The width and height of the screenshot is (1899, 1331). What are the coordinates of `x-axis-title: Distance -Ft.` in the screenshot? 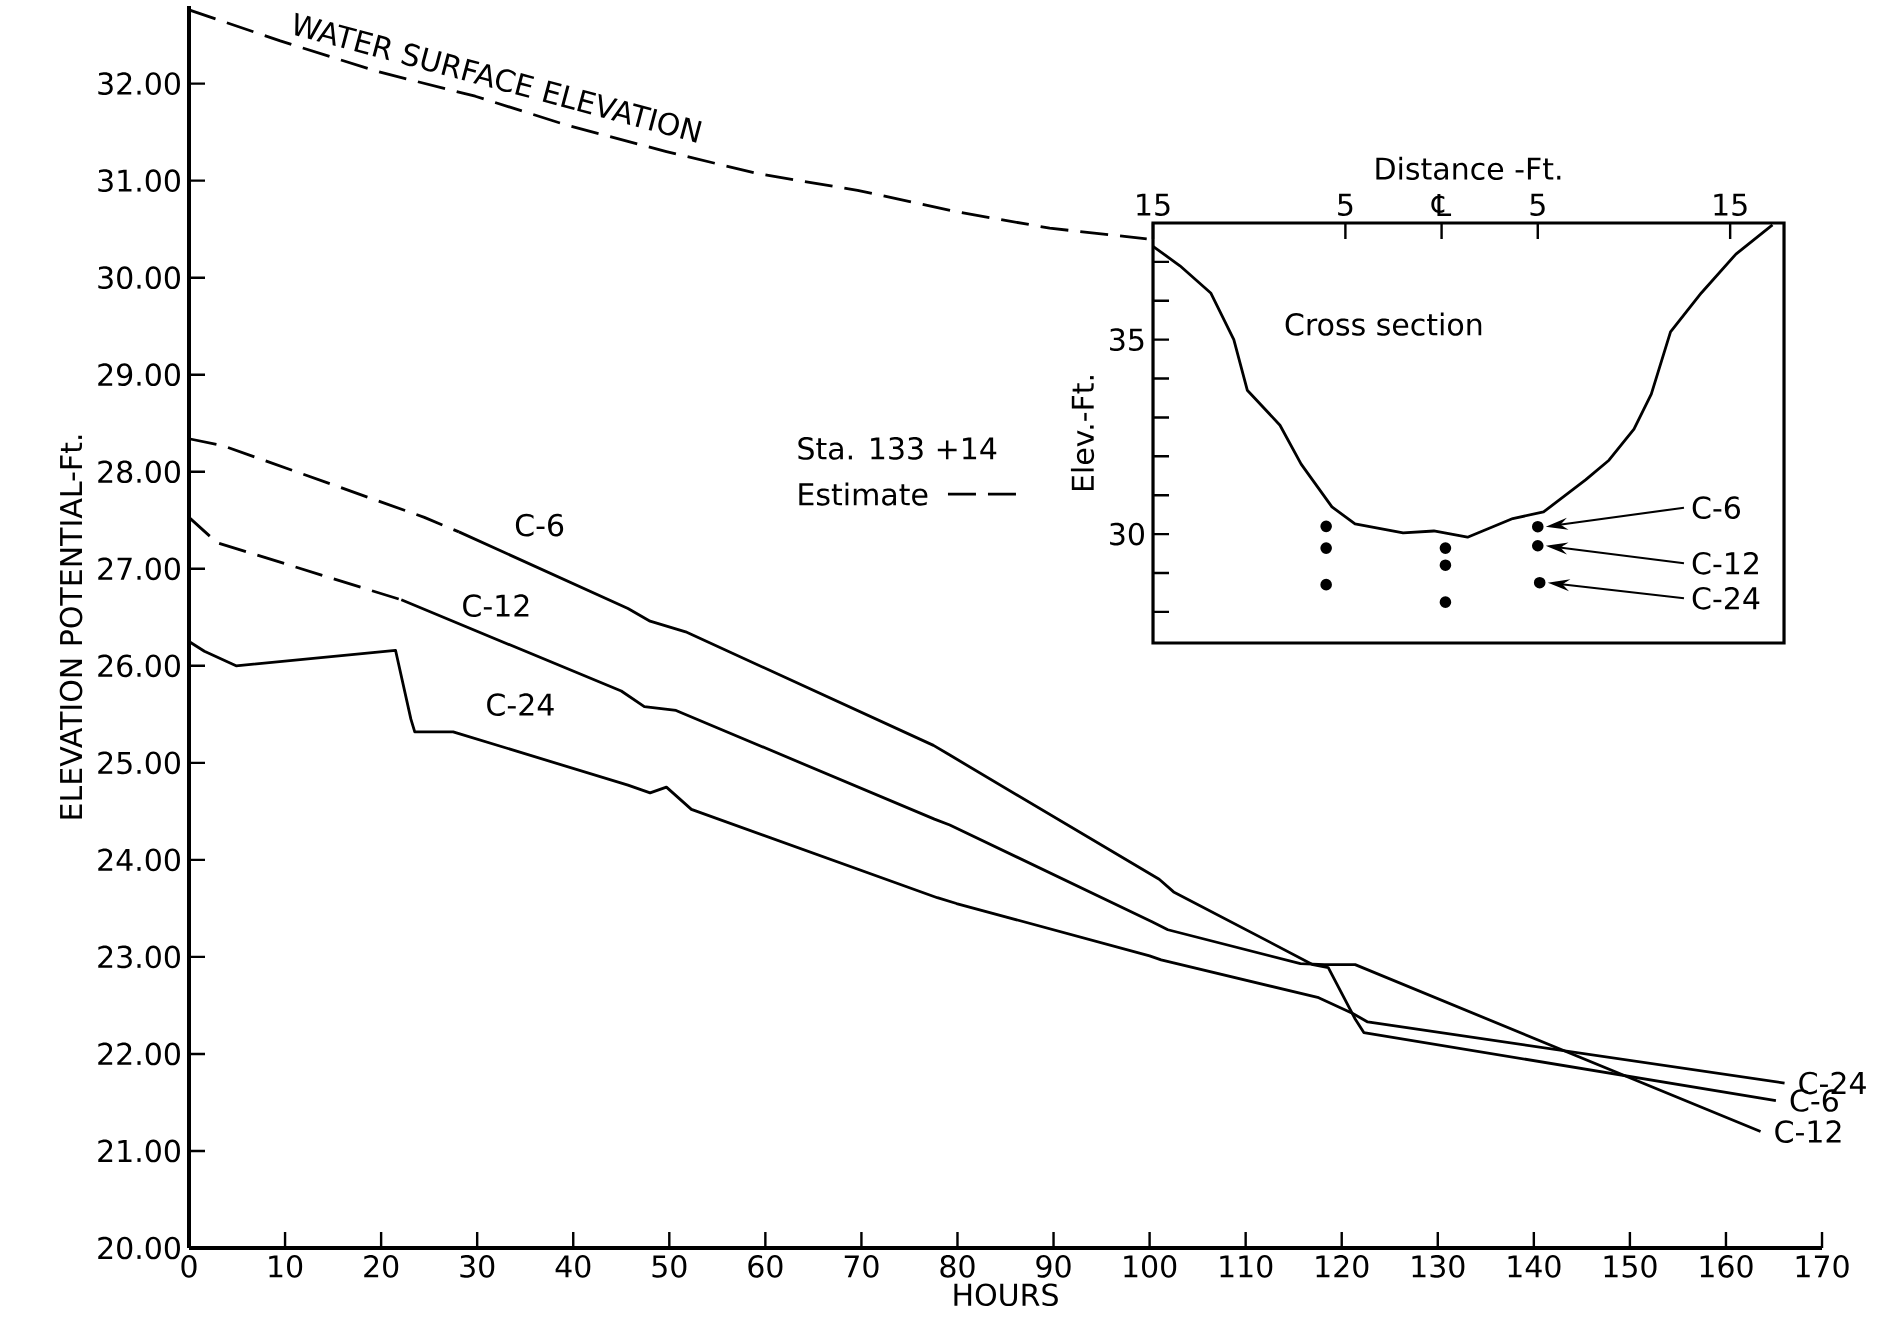 It's located at (1468, 168).